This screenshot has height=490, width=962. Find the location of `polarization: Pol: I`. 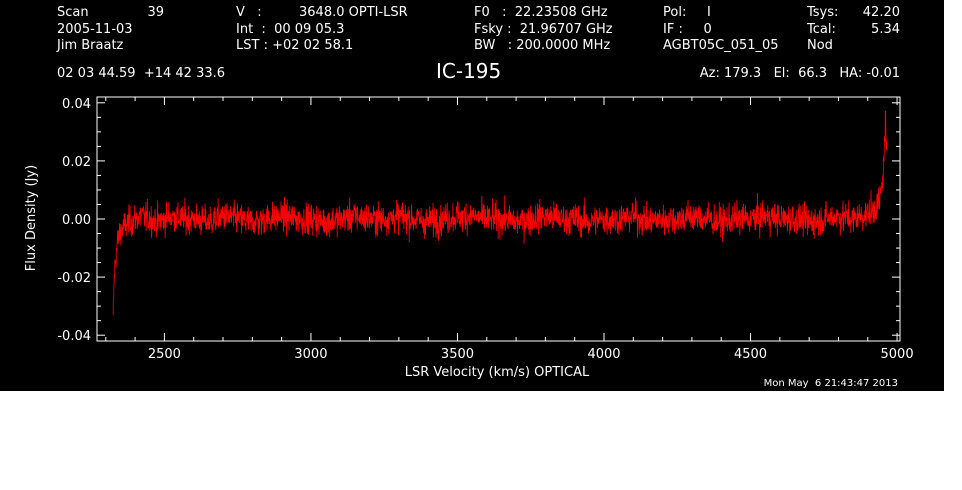

polarization: Pol: I is located at coordinates (687, 12).